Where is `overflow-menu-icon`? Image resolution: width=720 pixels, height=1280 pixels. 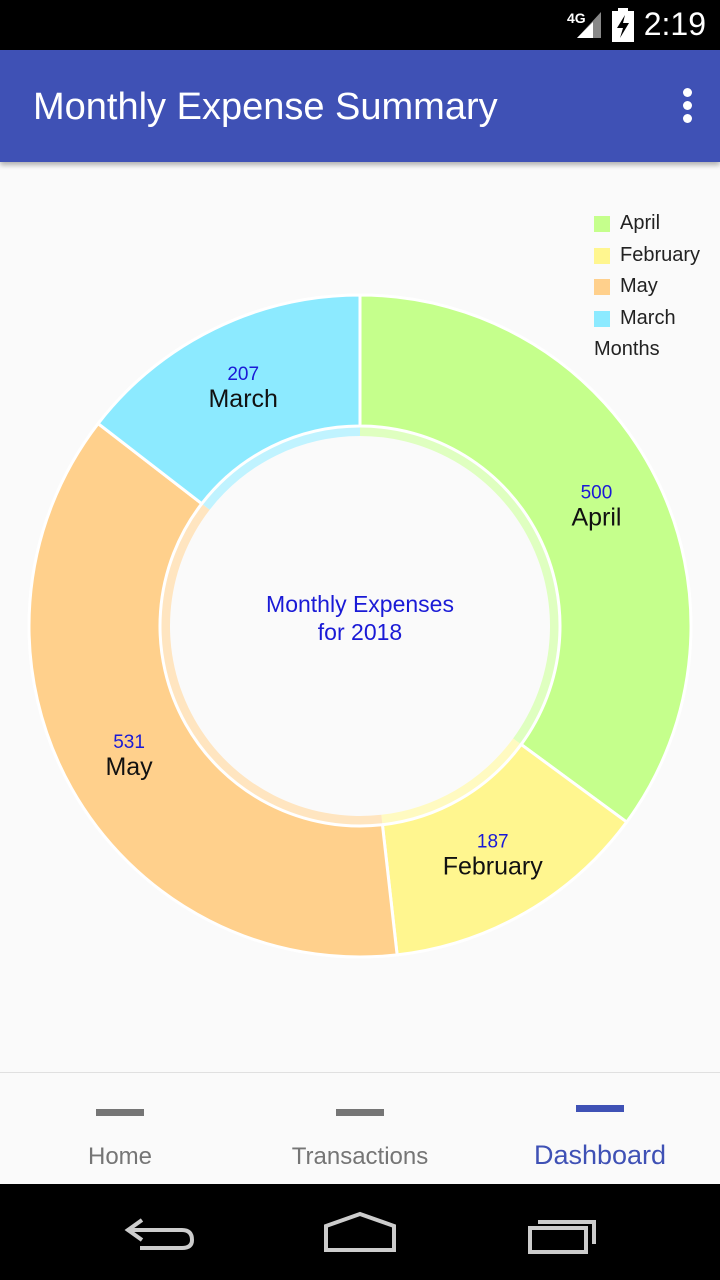
overflow-menu-icon is located at coordinates (687, 106).